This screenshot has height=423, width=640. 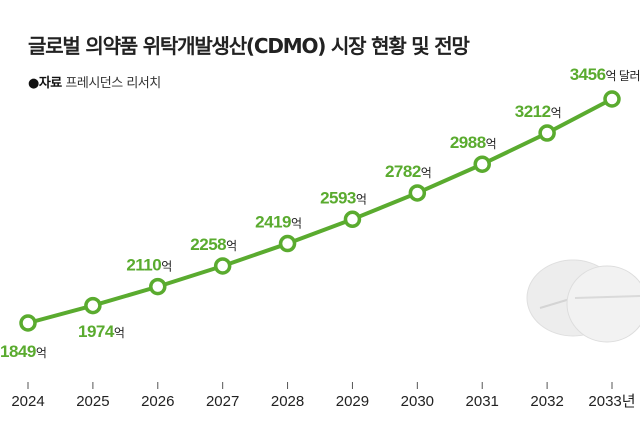 What do you see at coordinates (213, 244) in the screenshot?
I see `data-label: 2258억` at bounding box center [213, 244].